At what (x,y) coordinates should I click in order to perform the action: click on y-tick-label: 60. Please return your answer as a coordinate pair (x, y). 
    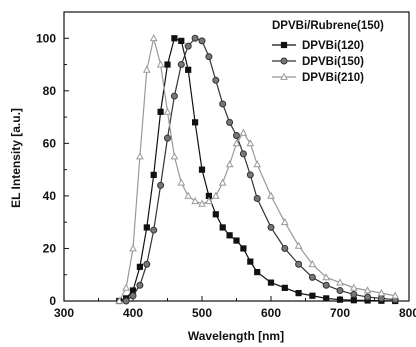
    Looking at the image, I should click on (50, 143).